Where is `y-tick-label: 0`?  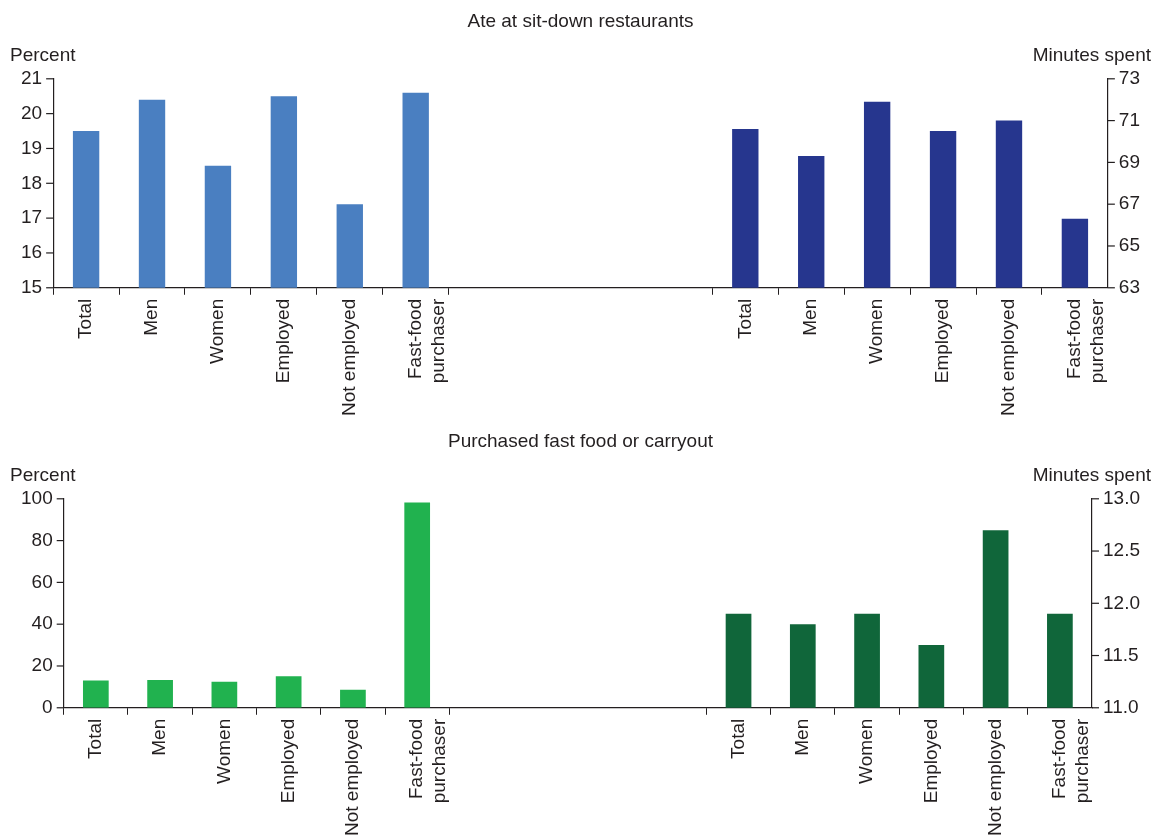 y-tick-label: 0 is located at coordinates (47, 707).